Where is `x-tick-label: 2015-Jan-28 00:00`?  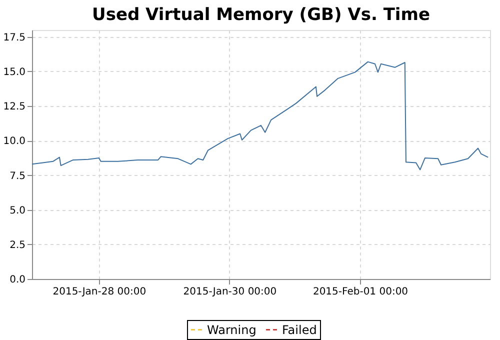
x-tick-label: 2015-Jan-28 00:00 is located at coordinates (99, 292).